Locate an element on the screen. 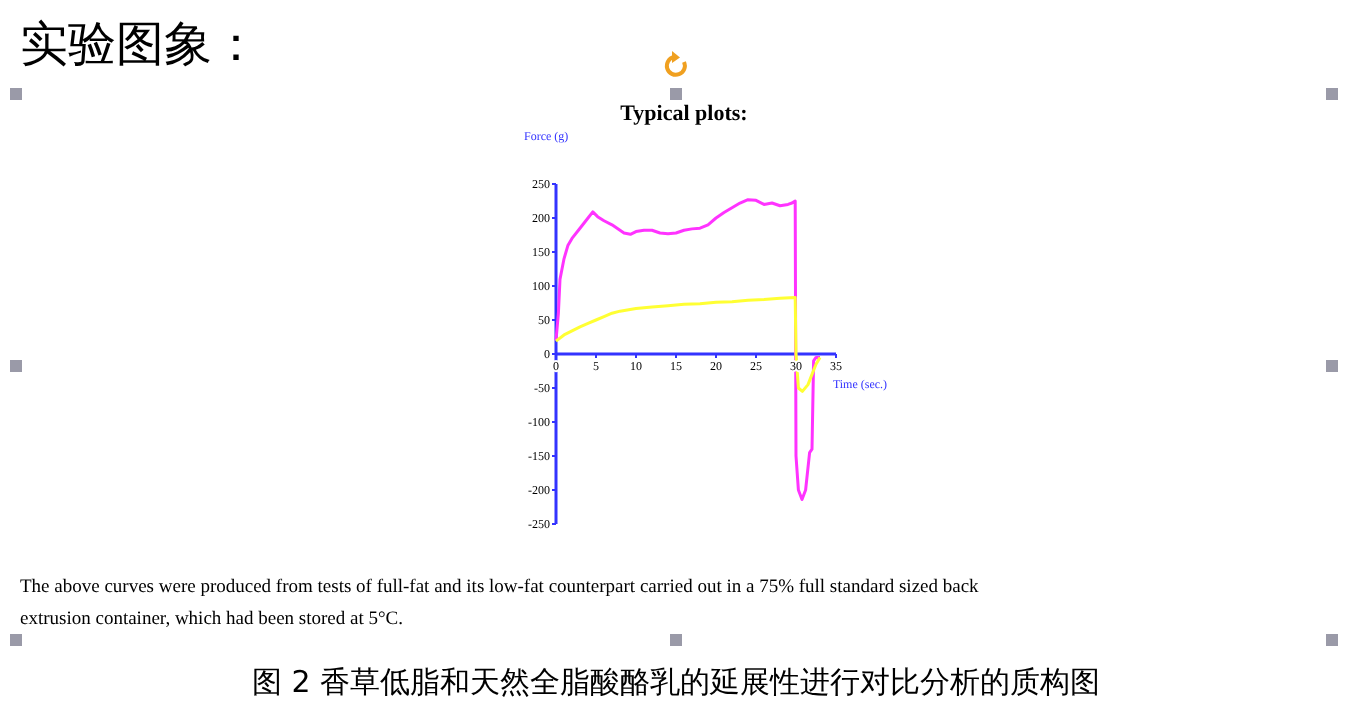 The image size is (1354, 714). caption: 图 2 香草低脂和天然全脂酸酪乳的延展性进行对比分析的质构图 is located at coordinates (676, 682).